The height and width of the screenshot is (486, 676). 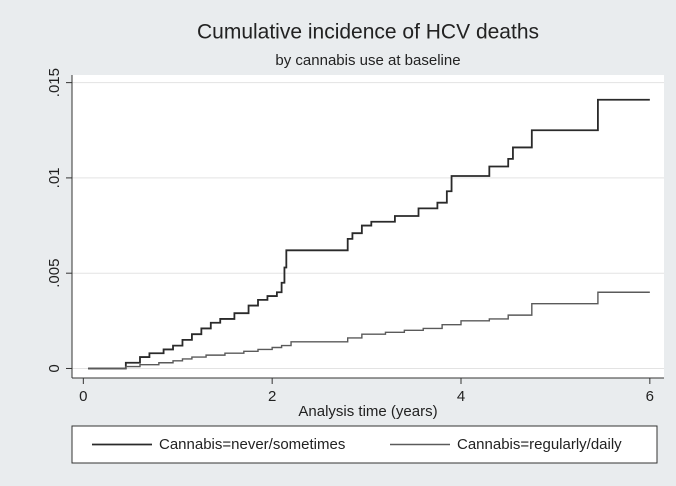 I want to click on legend-label: Cannabis=regularly/daily, so click(x=539, y=444).